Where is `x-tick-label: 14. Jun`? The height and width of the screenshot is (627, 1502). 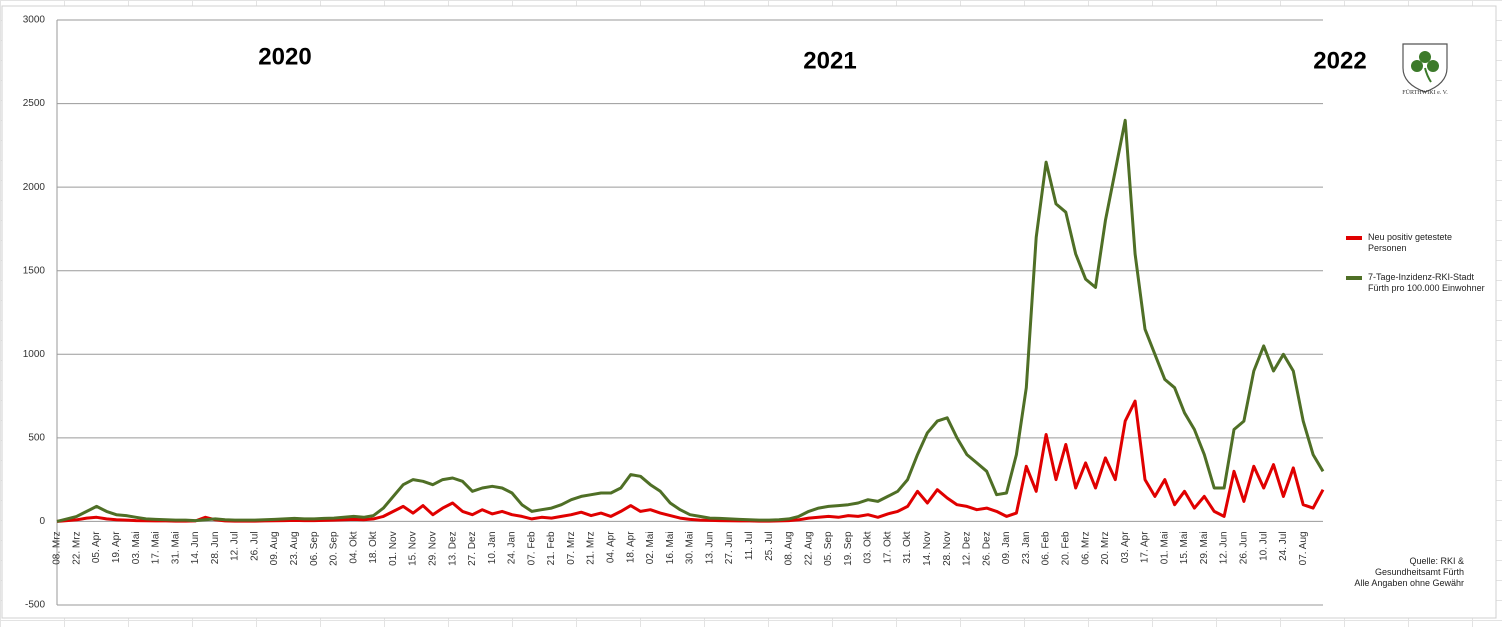 x-tick-label: 14. Jun is located at coordinates (195, 547).